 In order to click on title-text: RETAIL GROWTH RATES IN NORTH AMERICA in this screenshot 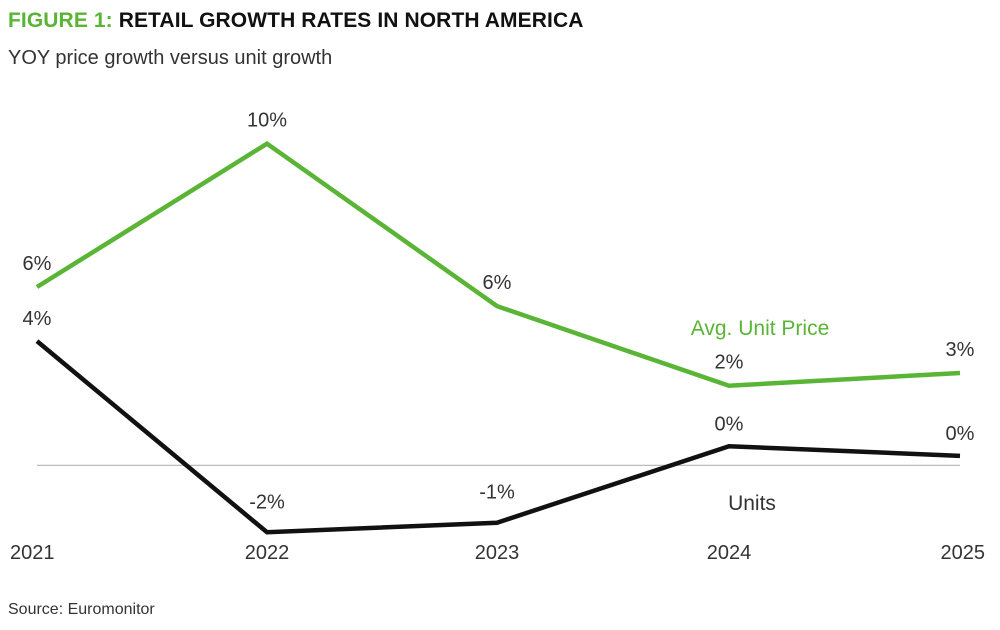, I will do `click(351, 20)`.